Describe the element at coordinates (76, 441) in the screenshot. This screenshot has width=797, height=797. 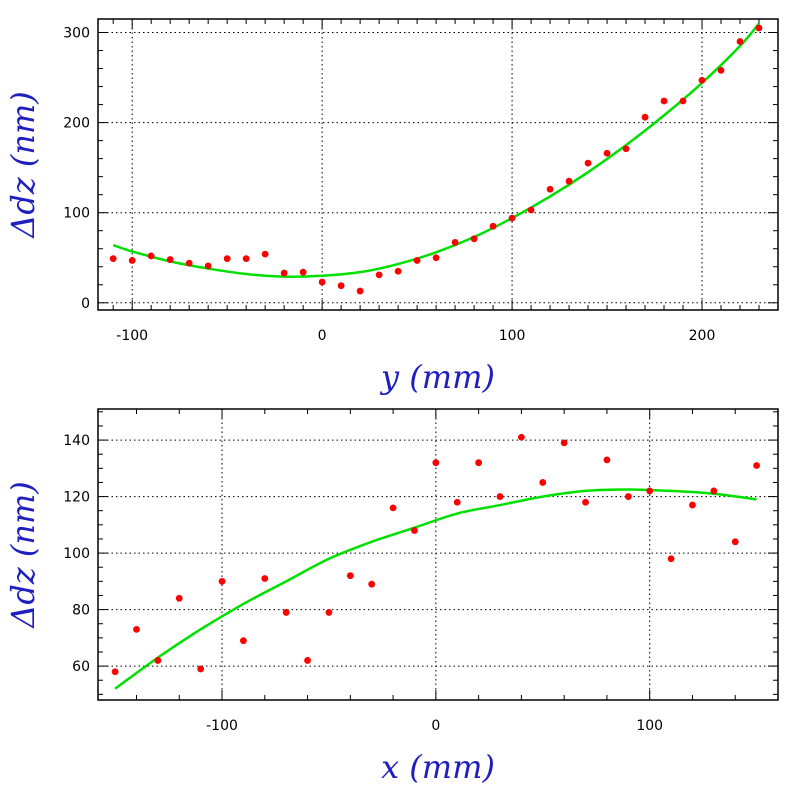
I see `y-tick-label: 140` at that location.